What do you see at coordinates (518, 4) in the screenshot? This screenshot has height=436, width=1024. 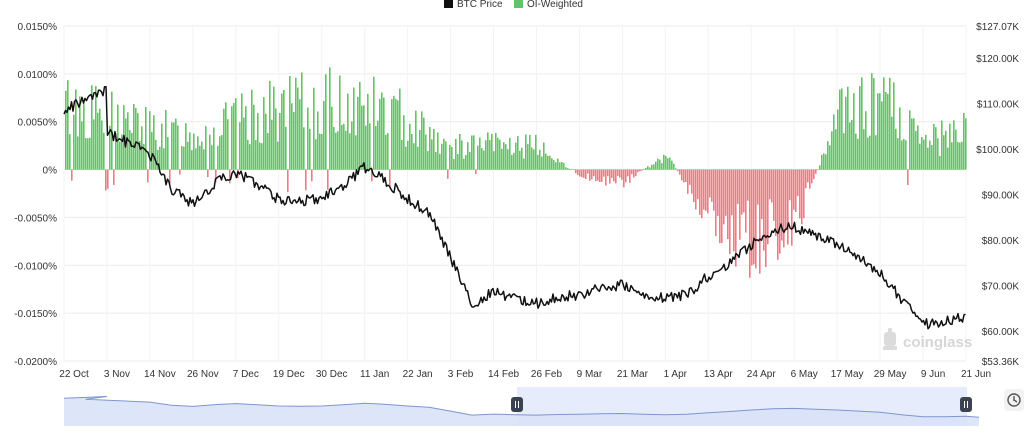 I see `legend-oi-swatch` at bounding box center [518, 4].